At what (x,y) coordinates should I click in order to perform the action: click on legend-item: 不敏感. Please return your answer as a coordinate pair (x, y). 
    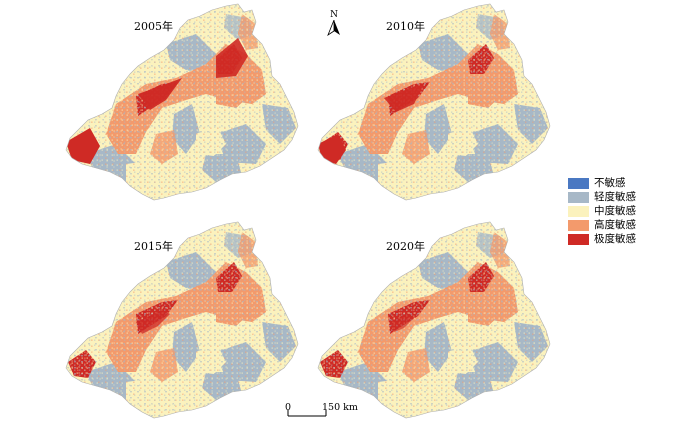
    Looking at the image, I should click on (602, 183).